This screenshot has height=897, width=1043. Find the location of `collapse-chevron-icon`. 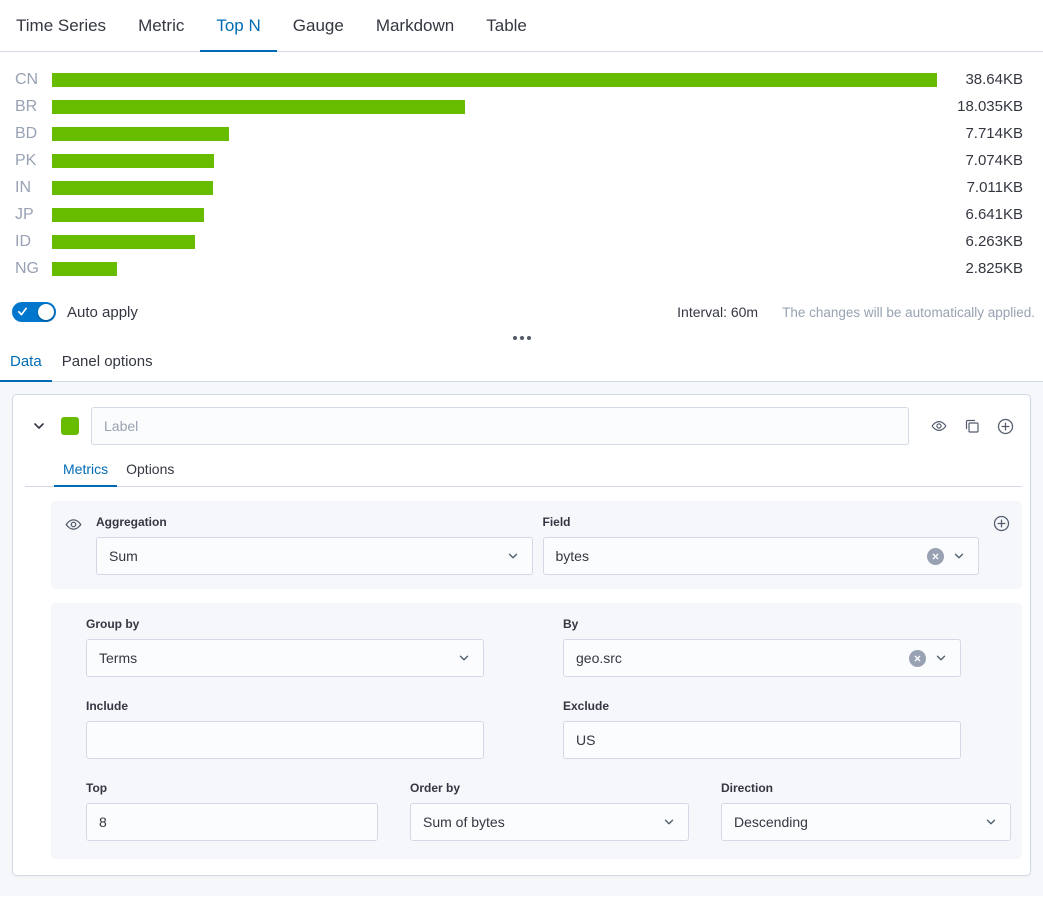

collapse-chevron-icon is located at coordinates (39, 426).